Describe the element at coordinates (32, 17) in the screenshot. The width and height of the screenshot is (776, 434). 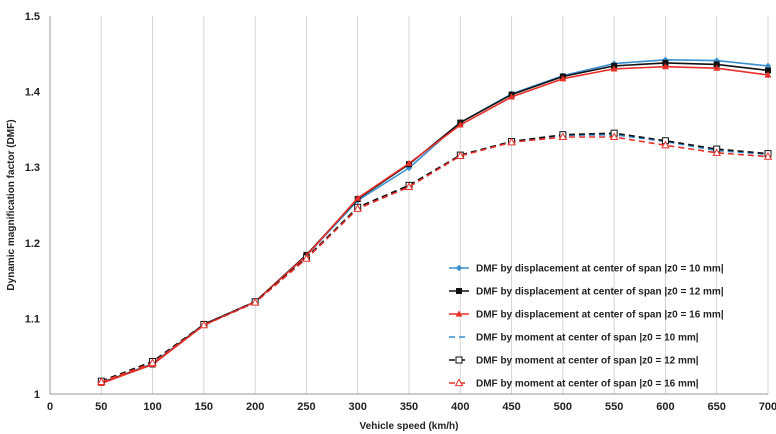
I see `y-tick-label: 1.5` at that location.